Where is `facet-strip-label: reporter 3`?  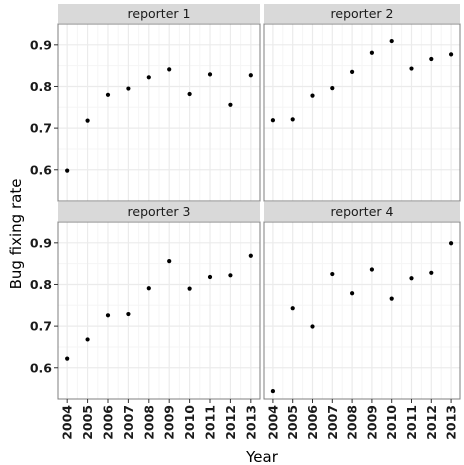
facet-strip-label: reporter 3 is located at coordinates (159, 211).